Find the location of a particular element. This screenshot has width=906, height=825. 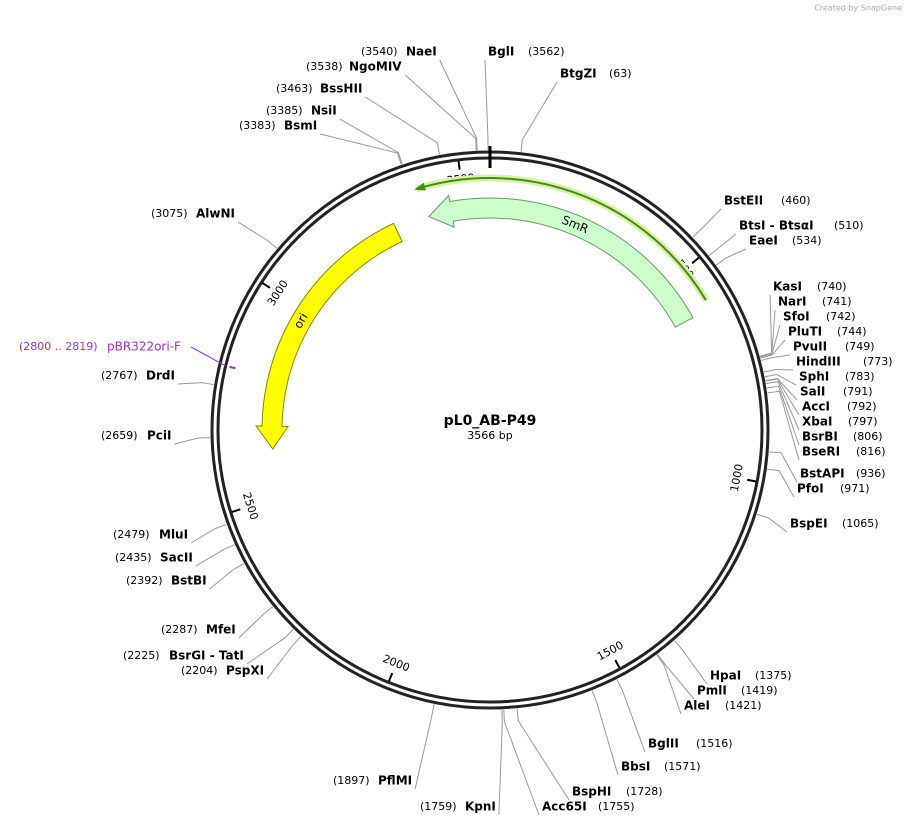

enzyme-position: (63) is located at coordinates (620, 73).